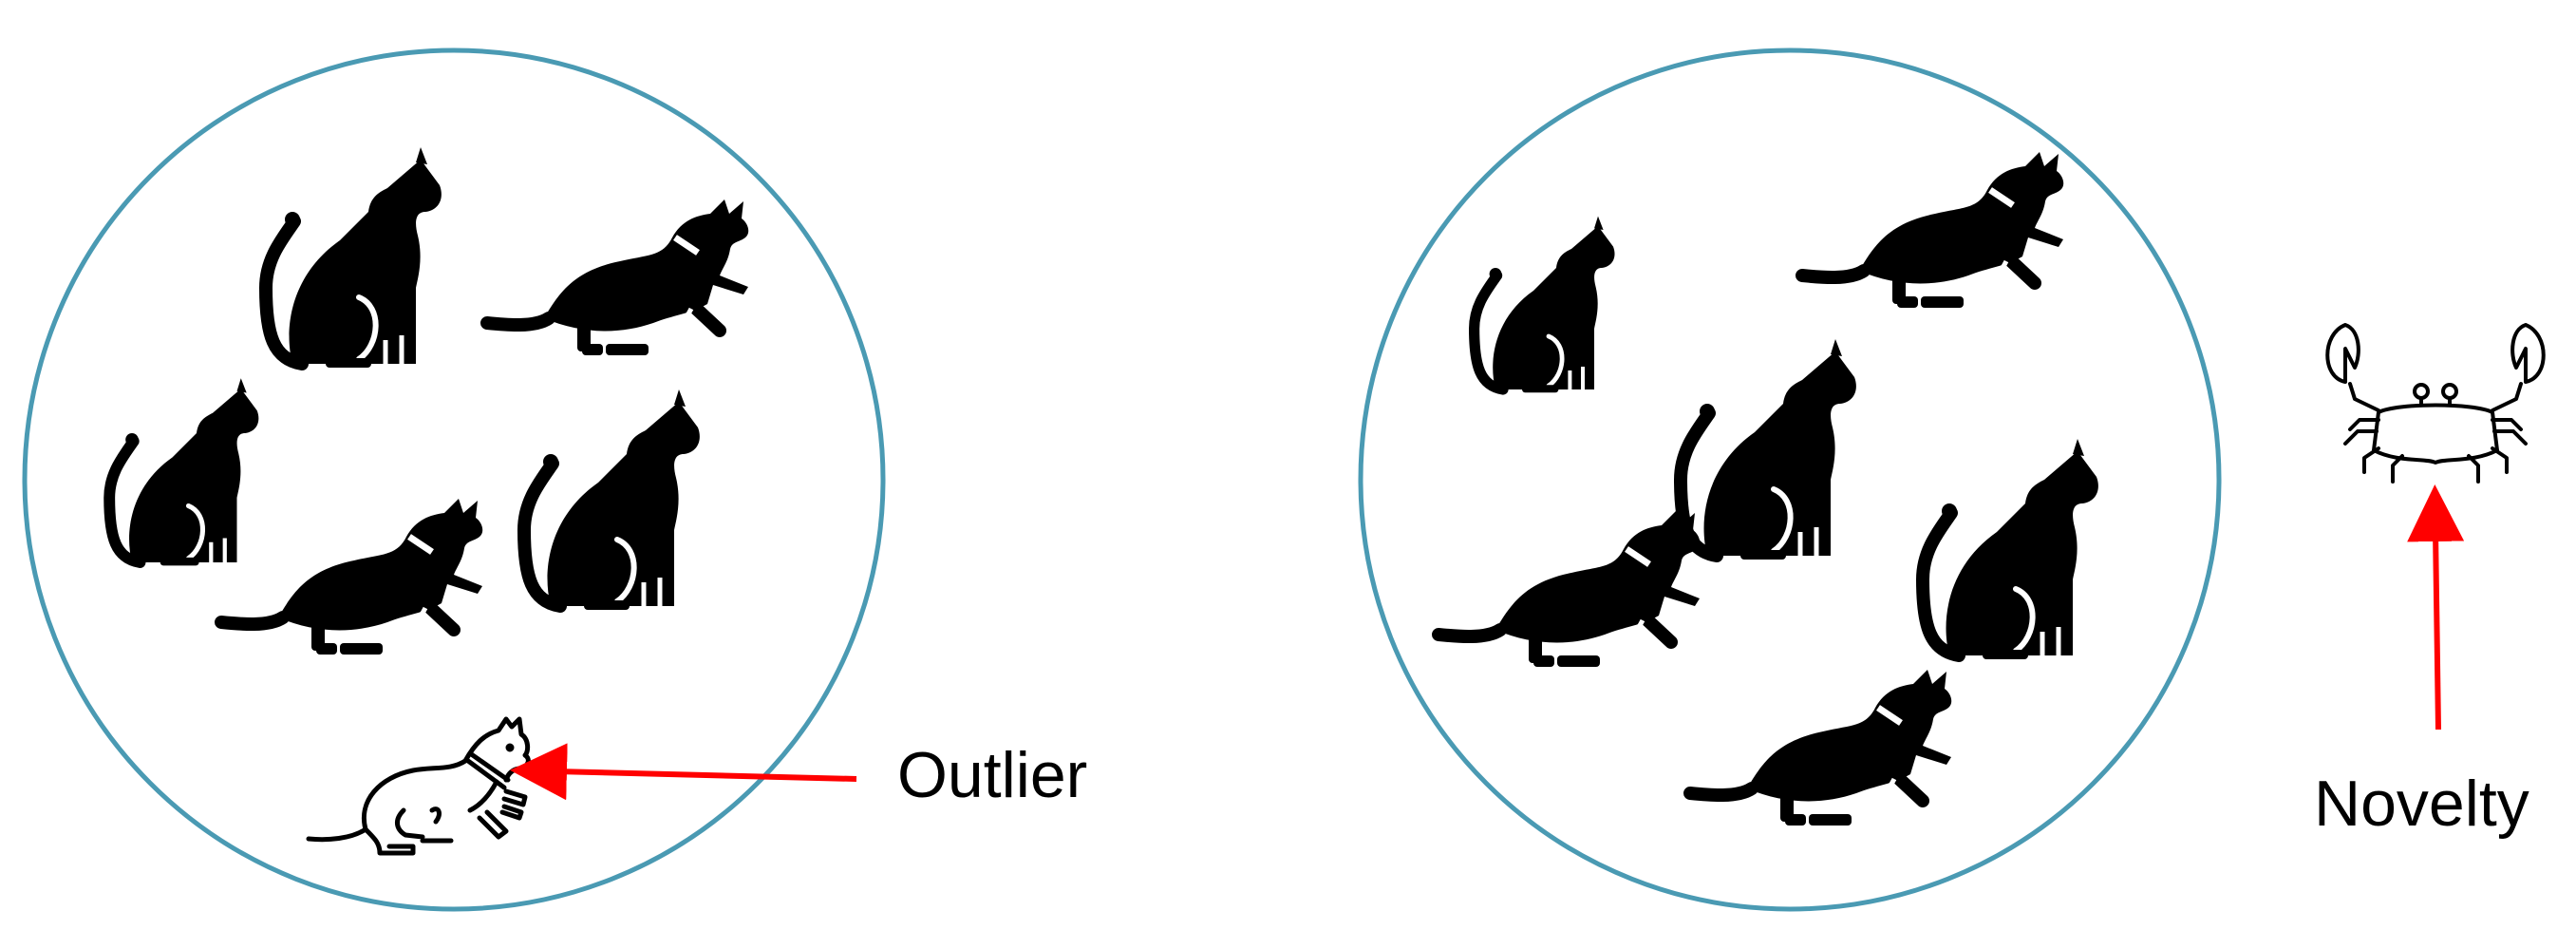 Image resolution: width=2576 pixels, height=930 pixels. What do you see at coordinates (418, 786) in the screenshot?
I see `outlined-cat-icon` at bounding box center [418, 786].